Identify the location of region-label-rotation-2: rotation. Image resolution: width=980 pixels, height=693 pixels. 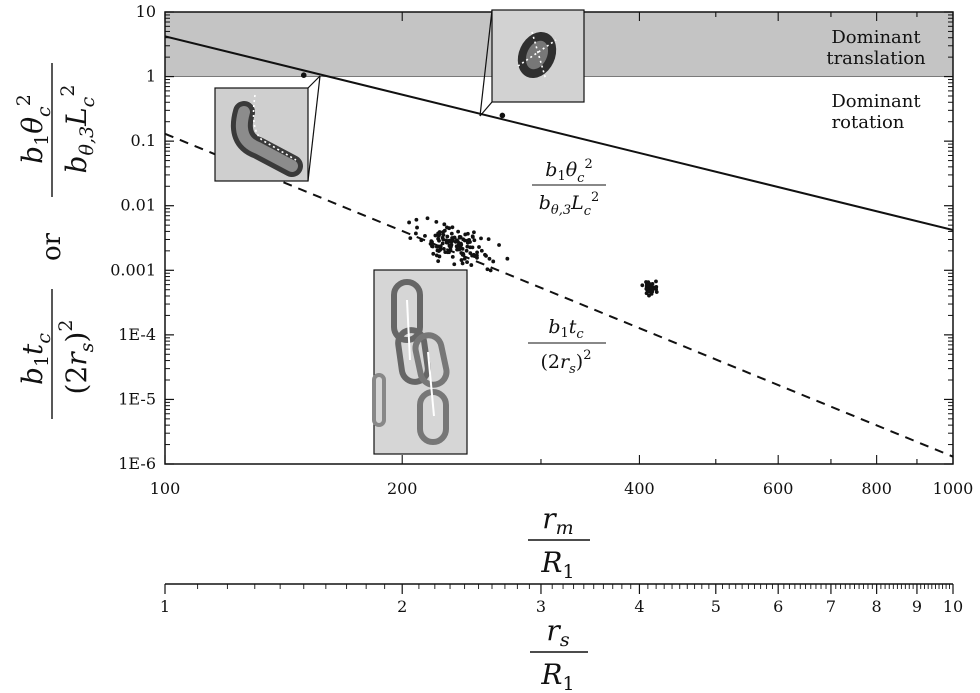
(868, 122).